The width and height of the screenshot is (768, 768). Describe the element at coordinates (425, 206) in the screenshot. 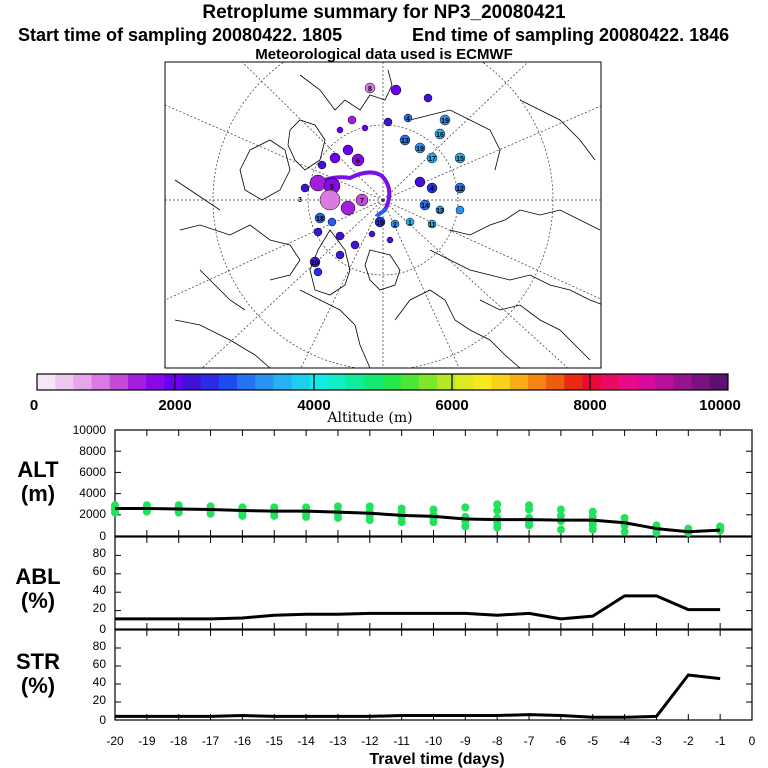

I see `map-label: 14` at that location.